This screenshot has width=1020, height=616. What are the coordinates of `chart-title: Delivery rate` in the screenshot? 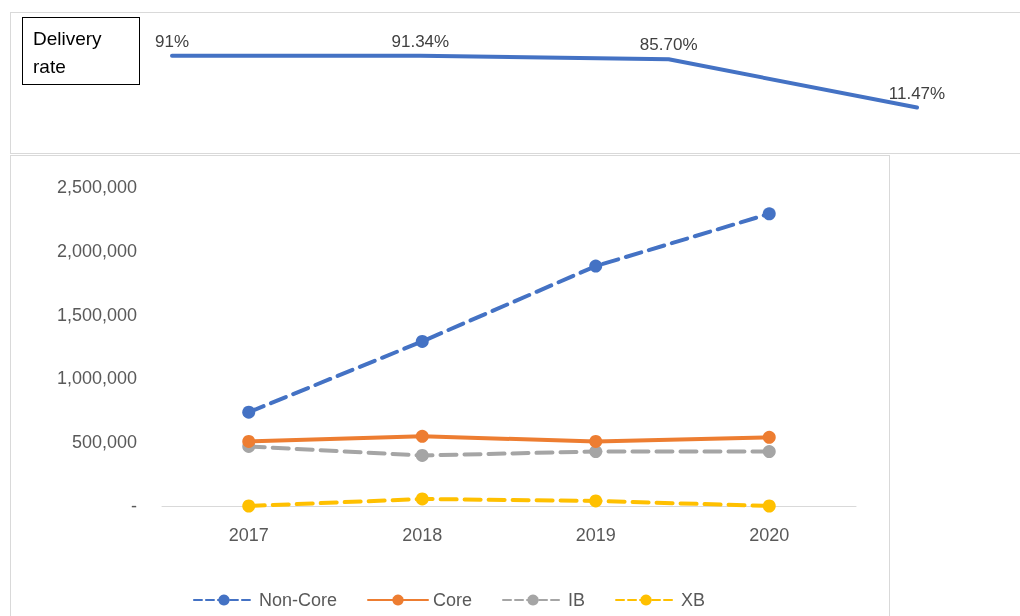 It's located at (81, 51).